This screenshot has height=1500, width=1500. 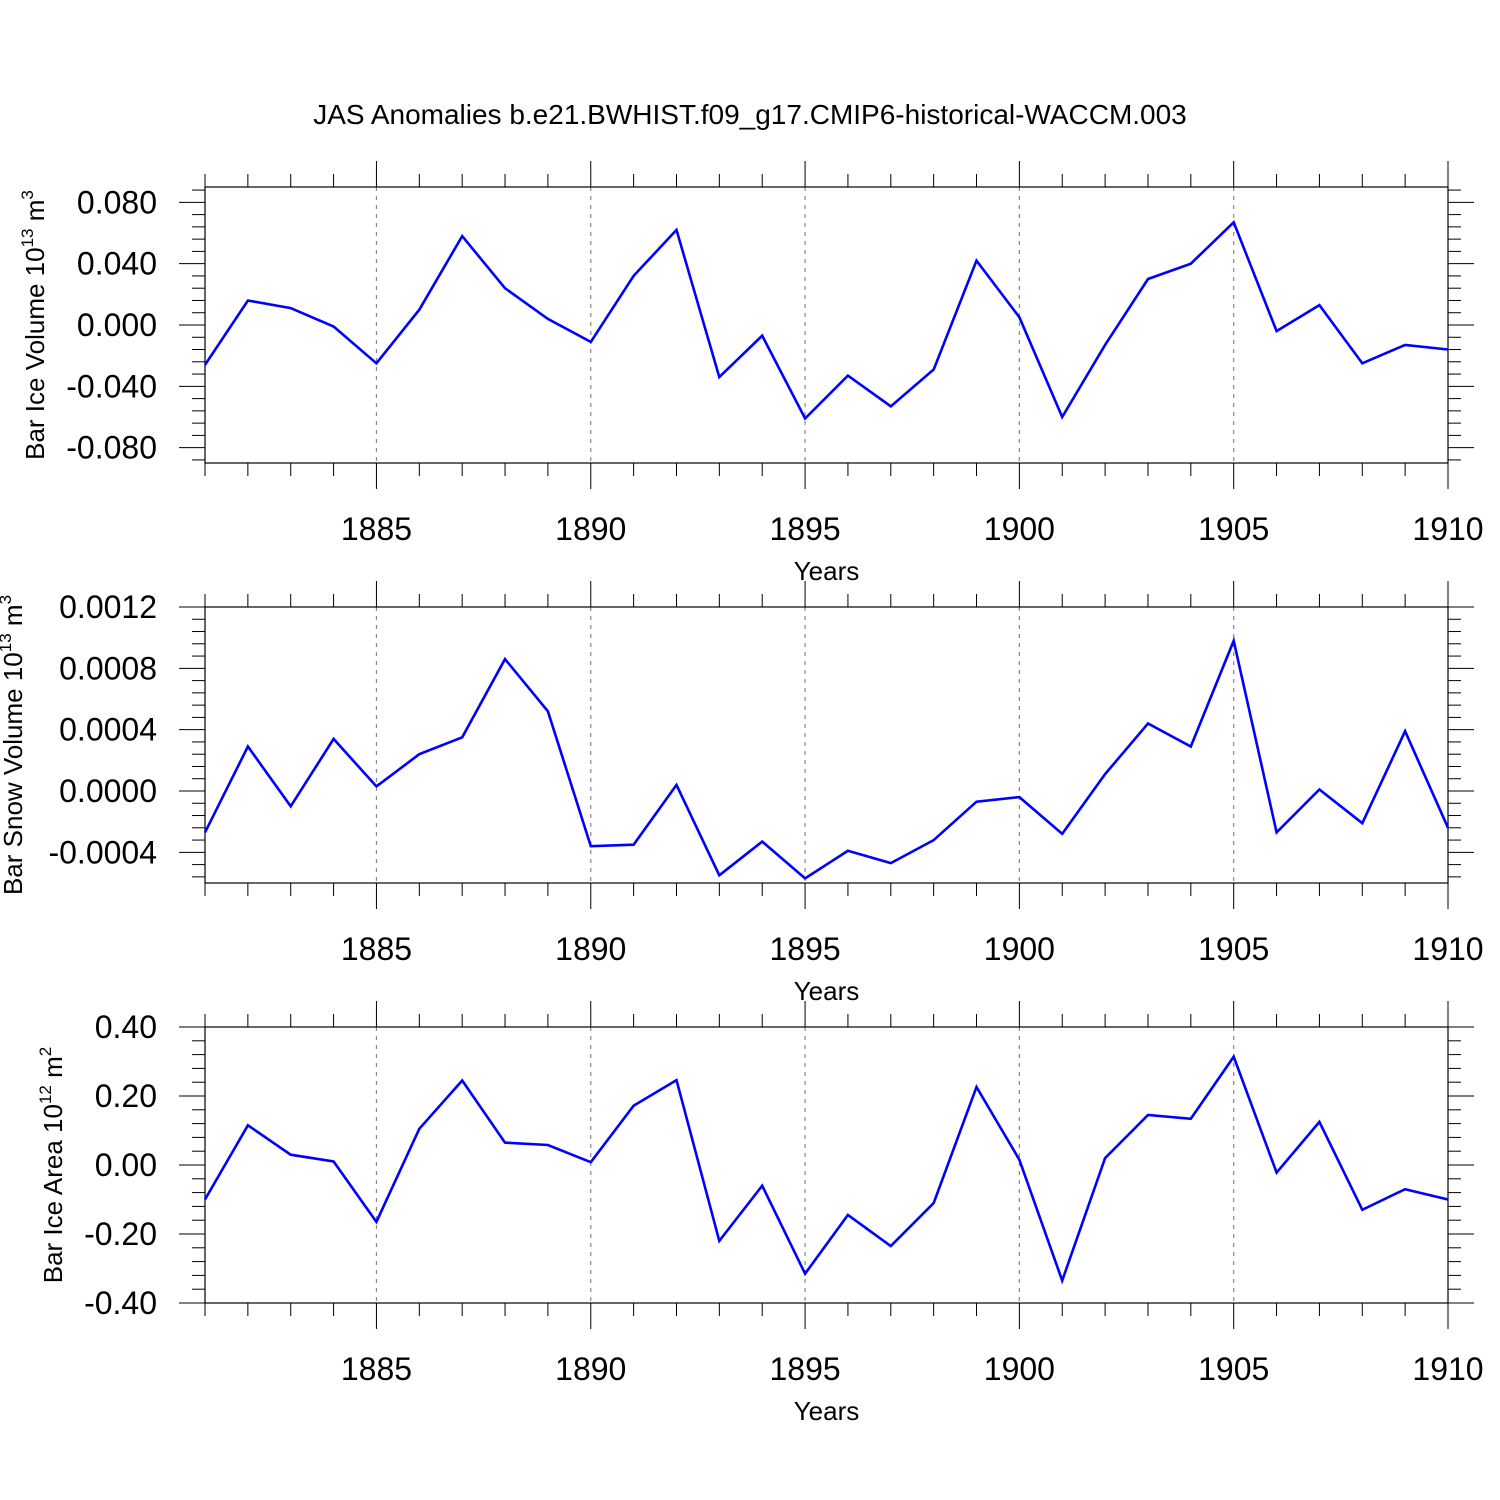 What do you see at coordinates (126, 1096) in the screenshot?
I see `y-tick-label: 0.20` at bounding box center [126, 1096].